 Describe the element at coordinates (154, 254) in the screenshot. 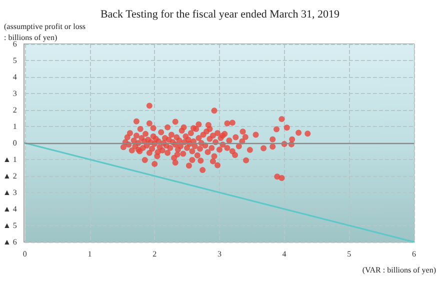

I see `x-tick-label: 2` at that location.